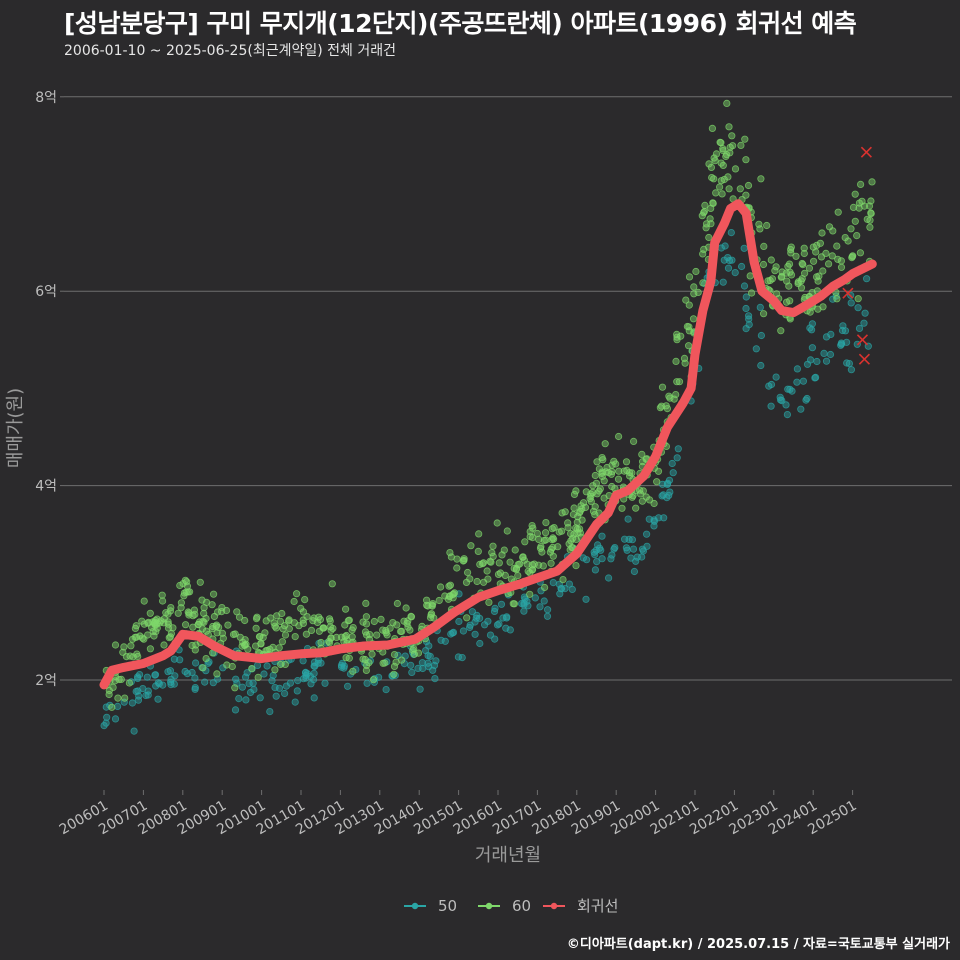 This screenshot has width=960, height=960. What do you see at coordinates (230, 51) in the screenshot?
I see `chart-subtitle: 2006-01-10 ~ 2025-06-25(최근계약일) 전체 거래건` at bounding box center [230, 51].